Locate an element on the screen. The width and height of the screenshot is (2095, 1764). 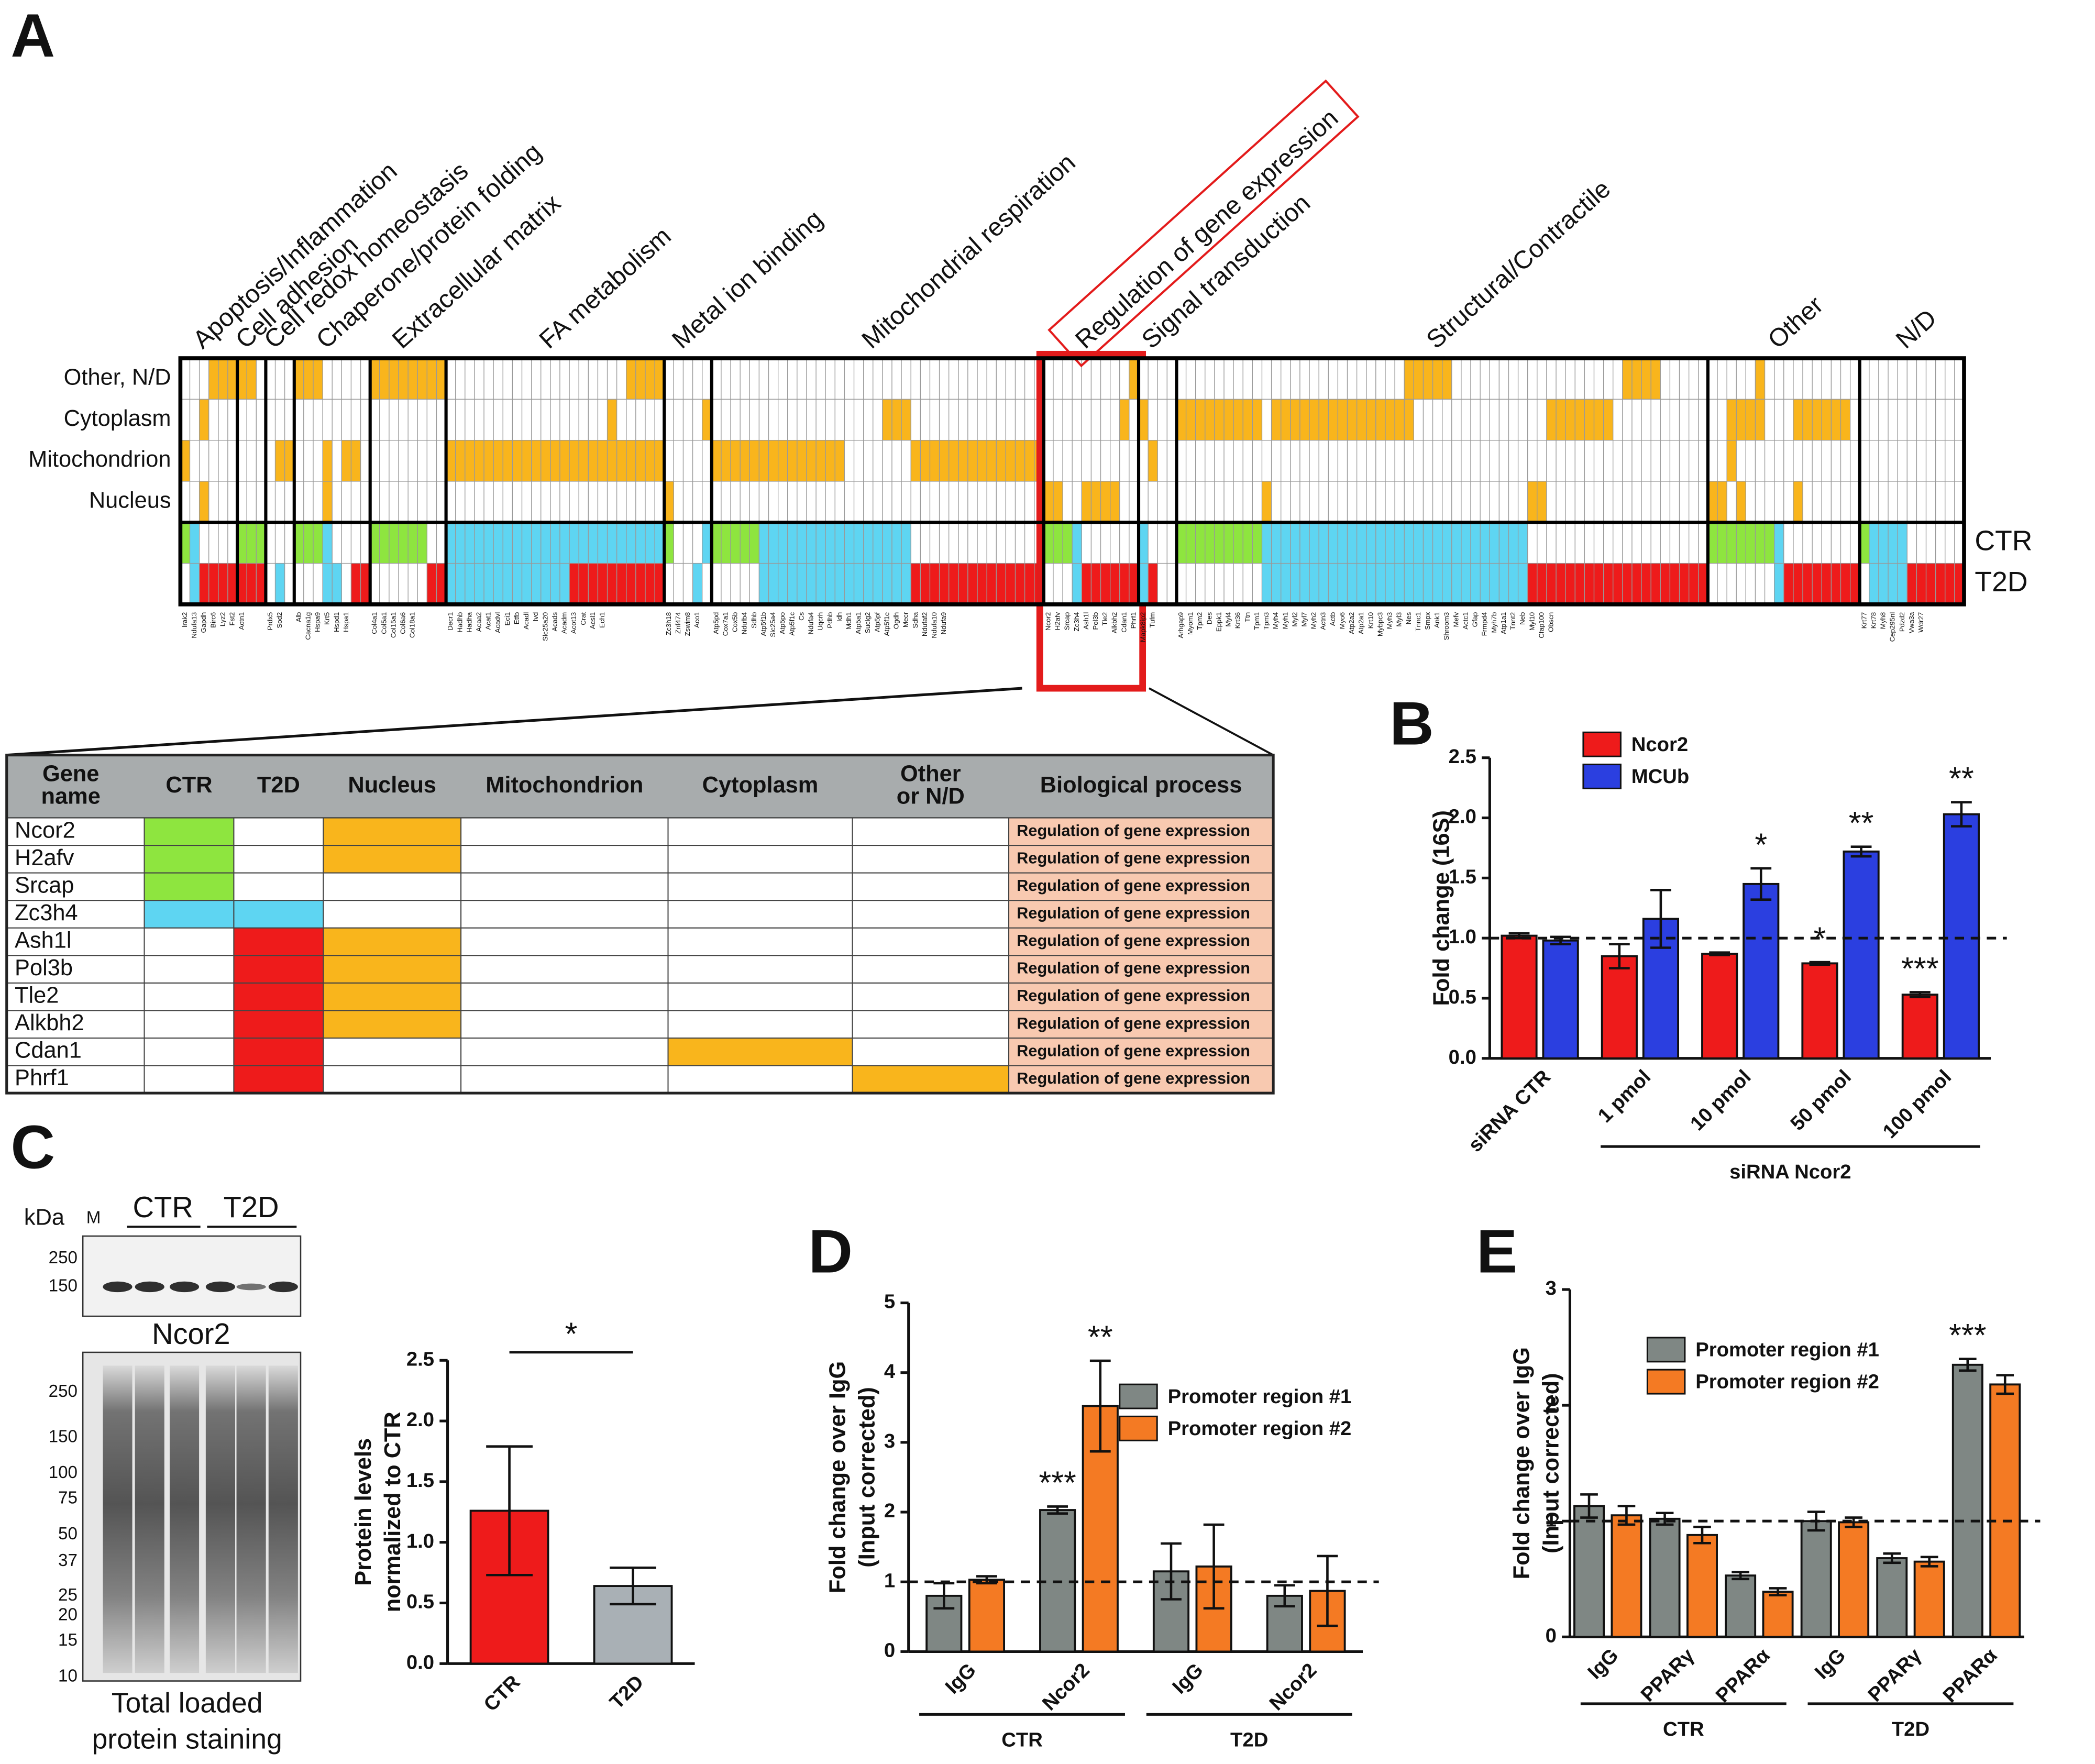
gene-label: Myl2 is located at coordinates (1294, 619).